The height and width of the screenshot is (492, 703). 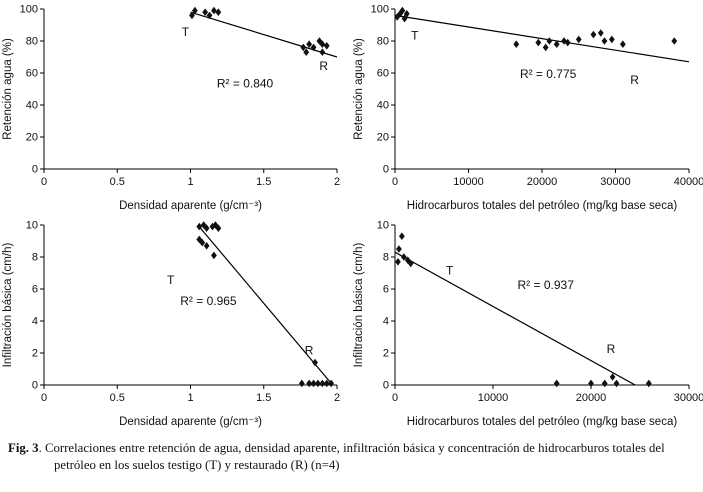 I want to click on x-tick-label: 30000, so click(x=615, y=182).